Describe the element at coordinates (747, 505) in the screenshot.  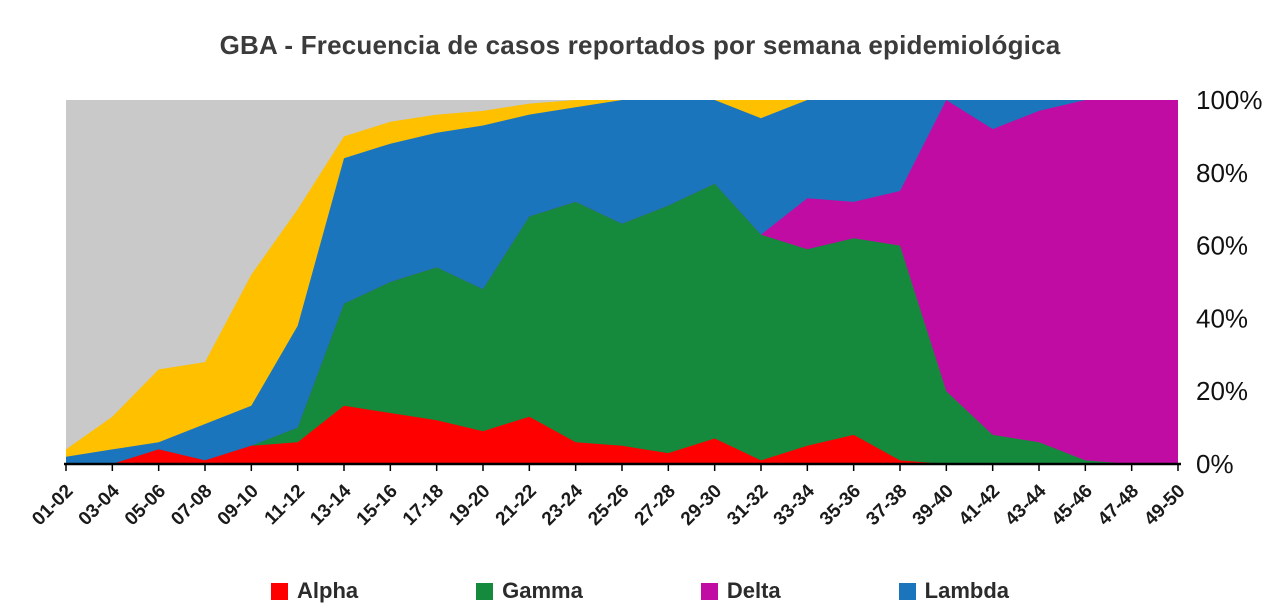
I see `x-axis-label: 31-32` at that location.